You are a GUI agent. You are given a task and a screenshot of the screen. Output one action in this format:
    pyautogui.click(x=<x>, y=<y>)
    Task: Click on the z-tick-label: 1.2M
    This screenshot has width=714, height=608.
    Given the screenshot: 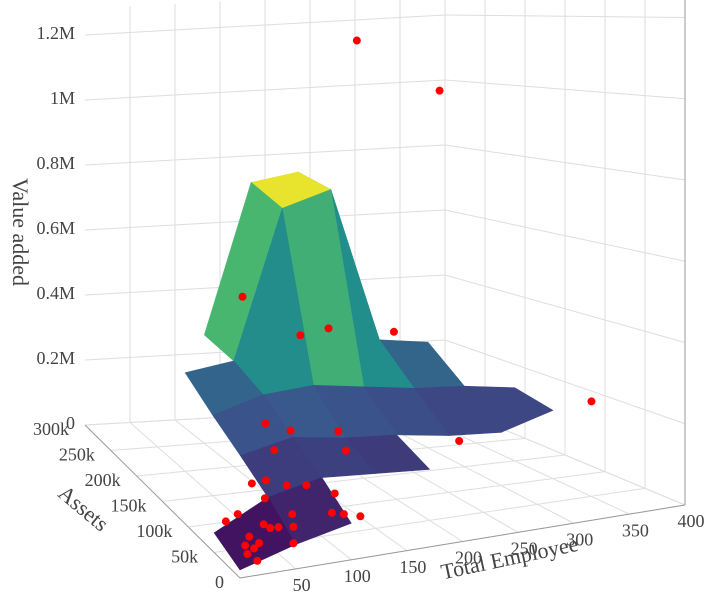 What is the action you would take?
    pyautogui.click(x=55, y=33)
    